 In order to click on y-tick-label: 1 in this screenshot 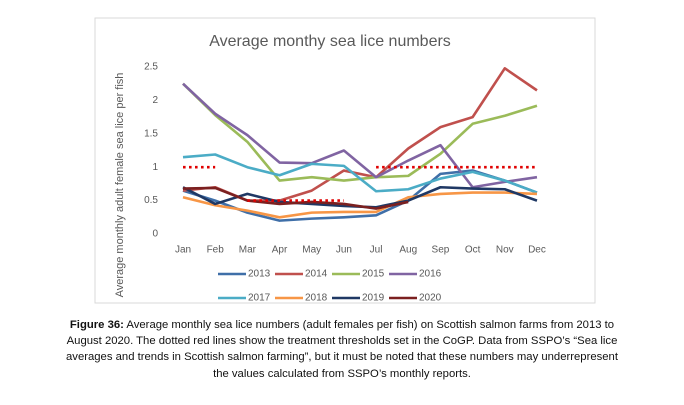, I will do `click(155, 167)`.